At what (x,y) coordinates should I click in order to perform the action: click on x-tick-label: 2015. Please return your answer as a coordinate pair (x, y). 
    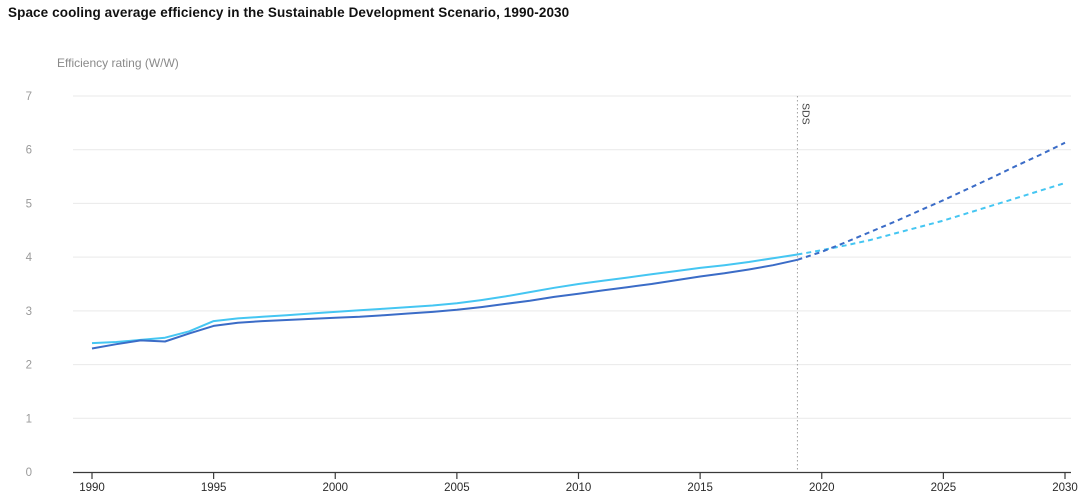
    Looking at the image, I should click on (700, 488).